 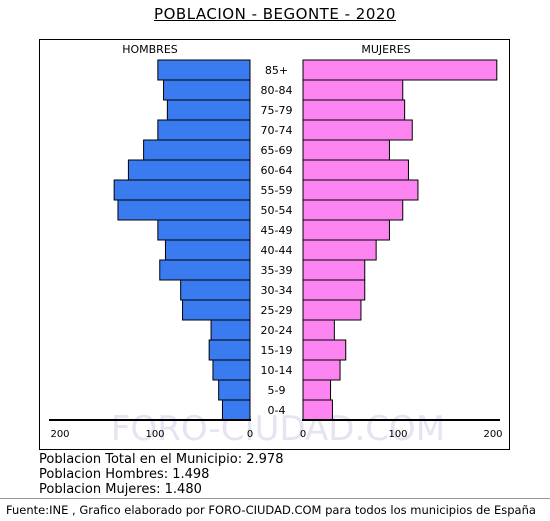 I want to click on right-header: MUJERES, so click(x=385, y=49).